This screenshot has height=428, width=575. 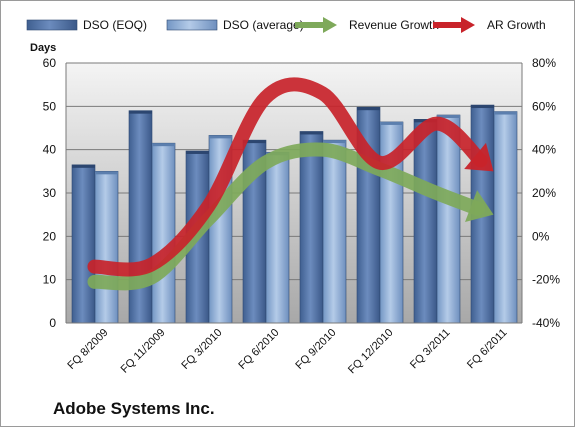 What do you see at coordinates (315, 349) in the screenshot?
I see `category-label: FQ 9/2010` at bounding box center [315, 349].